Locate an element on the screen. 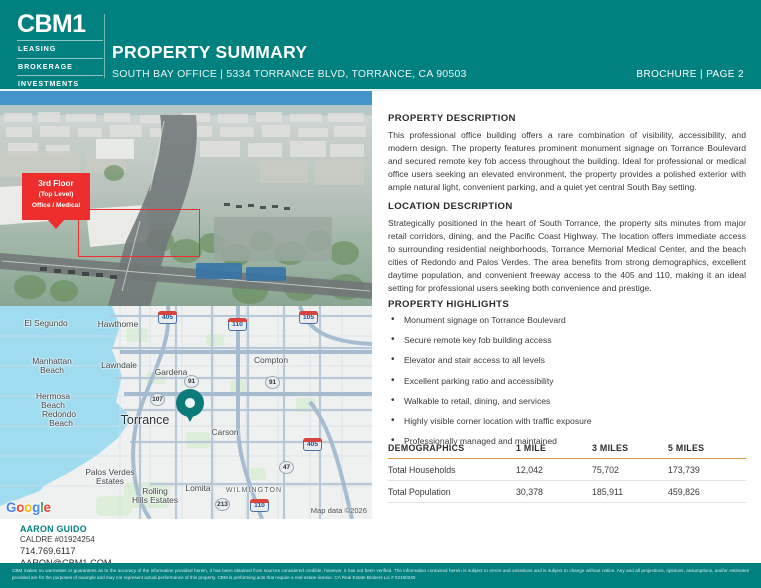 This screenshot has width=761, height=588. map-label: Lawndale is located at coordinates (119, 365).